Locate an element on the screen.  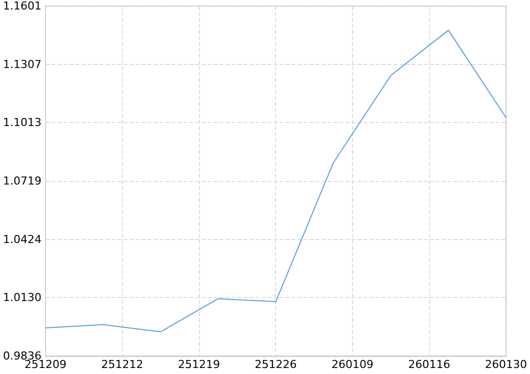
y-tick-label: 1.0424 is located at coordinates (22, 239).